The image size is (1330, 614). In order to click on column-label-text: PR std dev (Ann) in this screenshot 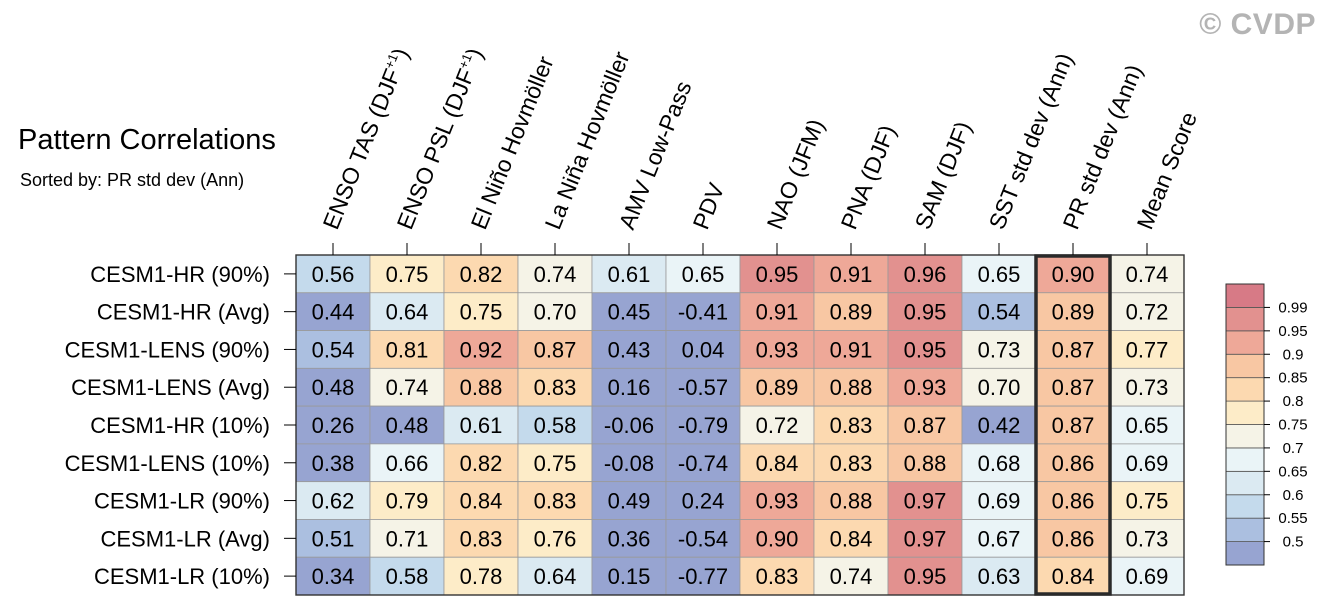, I will do `click(1103, 147)`.